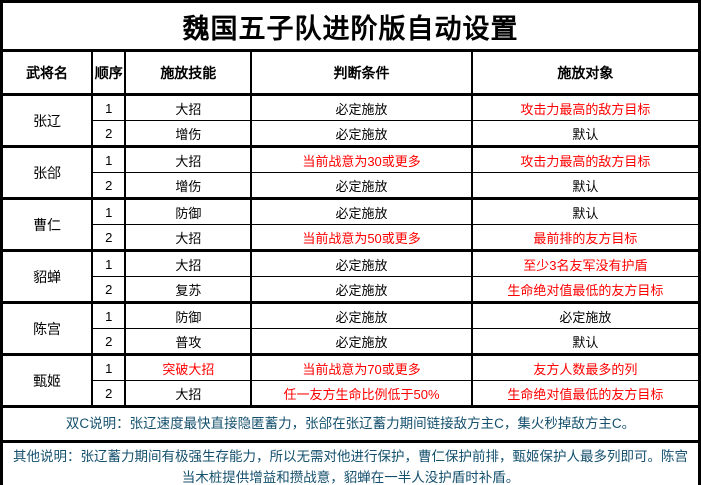  What do you see at coordinates (585, 72) in the screenshot?
I see `col-header-target: 施放对象` at bounding box center [585, 72].